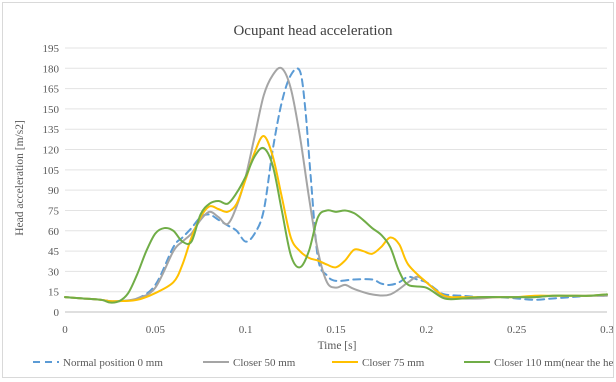  What do you see at coordinates (156, 330) in the screenshot?
I see `x-tick-label: 0.05` at bounding box center [156, 330].